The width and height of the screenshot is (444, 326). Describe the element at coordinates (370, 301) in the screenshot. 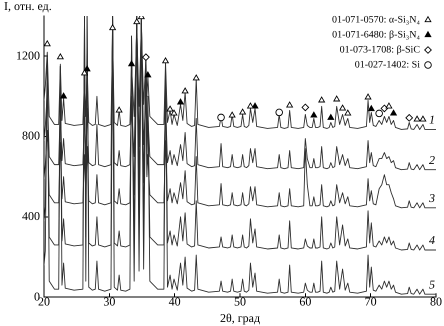

I see `x-tick-label: 70` at that location.